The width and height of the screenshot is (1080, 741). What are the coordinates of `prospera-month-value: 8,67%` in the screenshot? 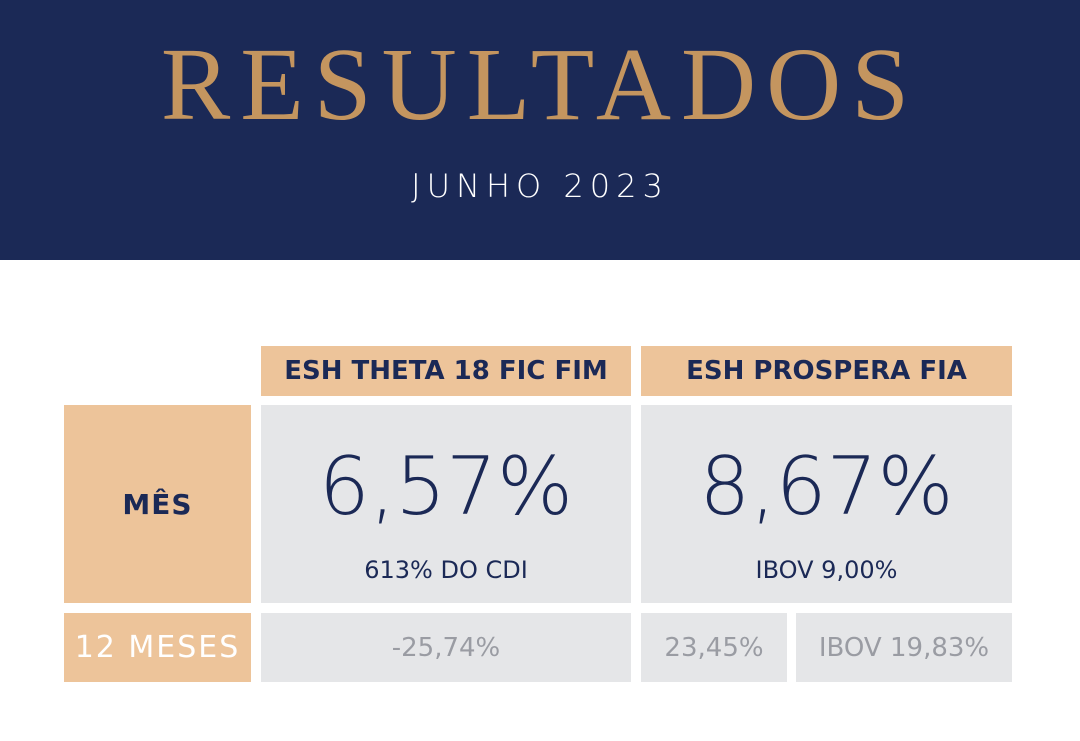 It's located at (826, 486).